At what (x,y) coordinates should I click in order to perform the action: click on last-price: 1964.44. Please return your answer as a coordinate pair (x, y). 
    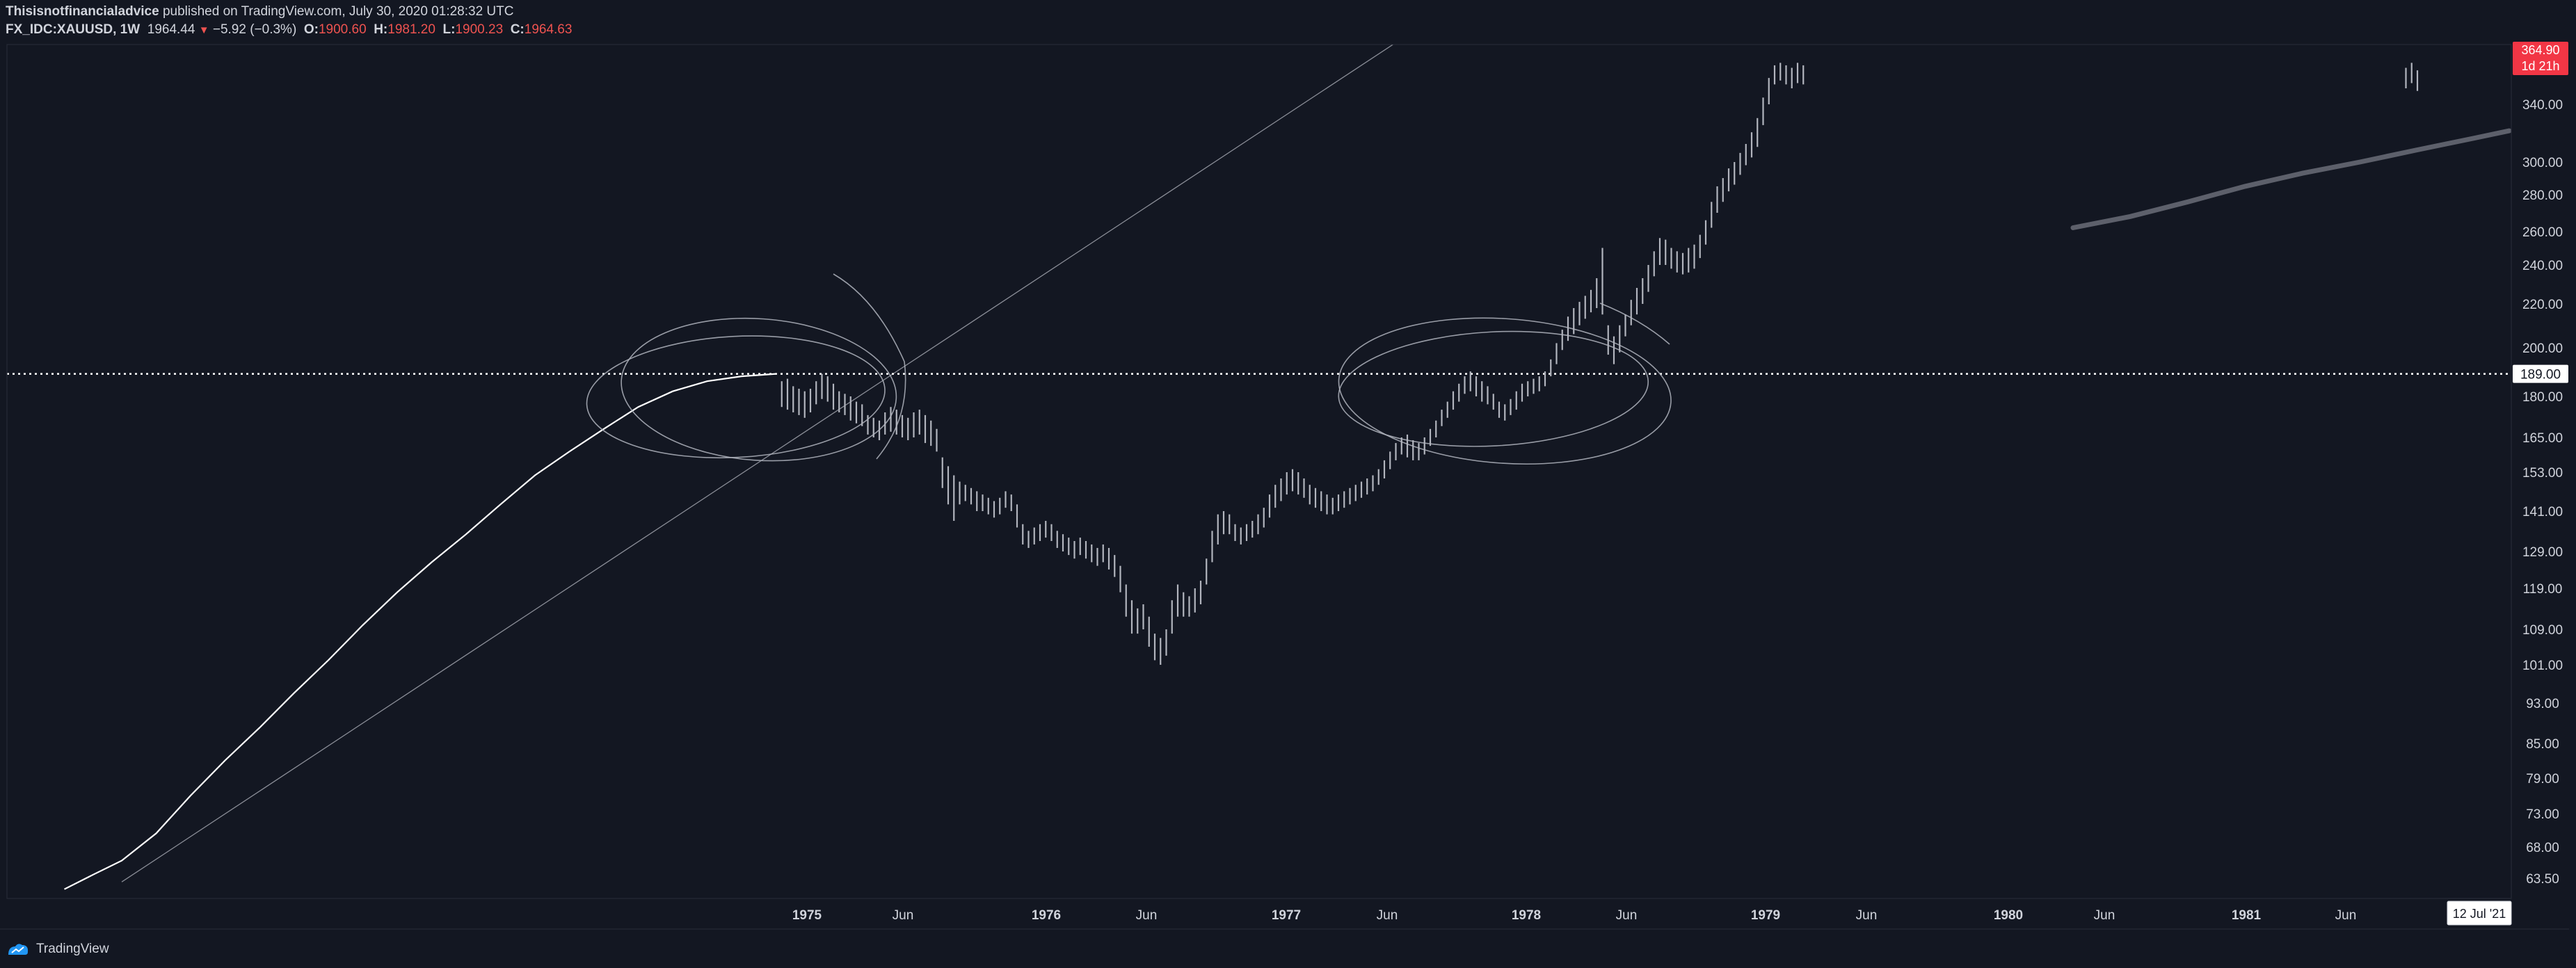
    Looking at the image, I should click on (171, 29).